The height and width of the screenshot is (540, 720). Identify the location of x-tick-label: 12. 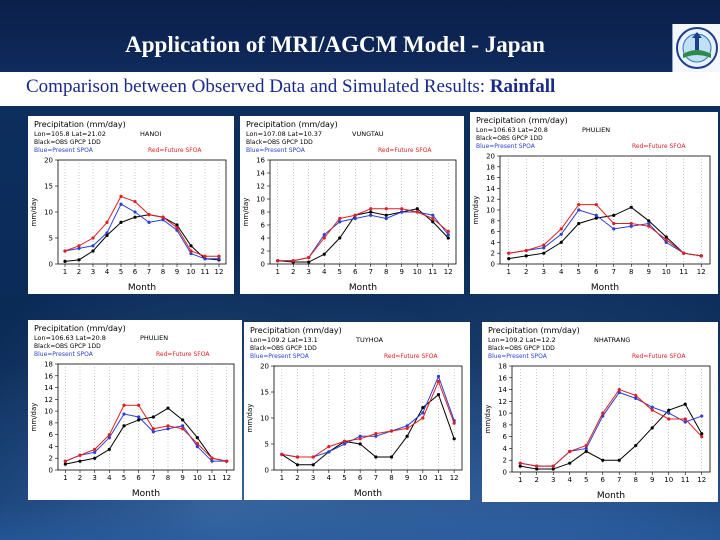
(226, 478).